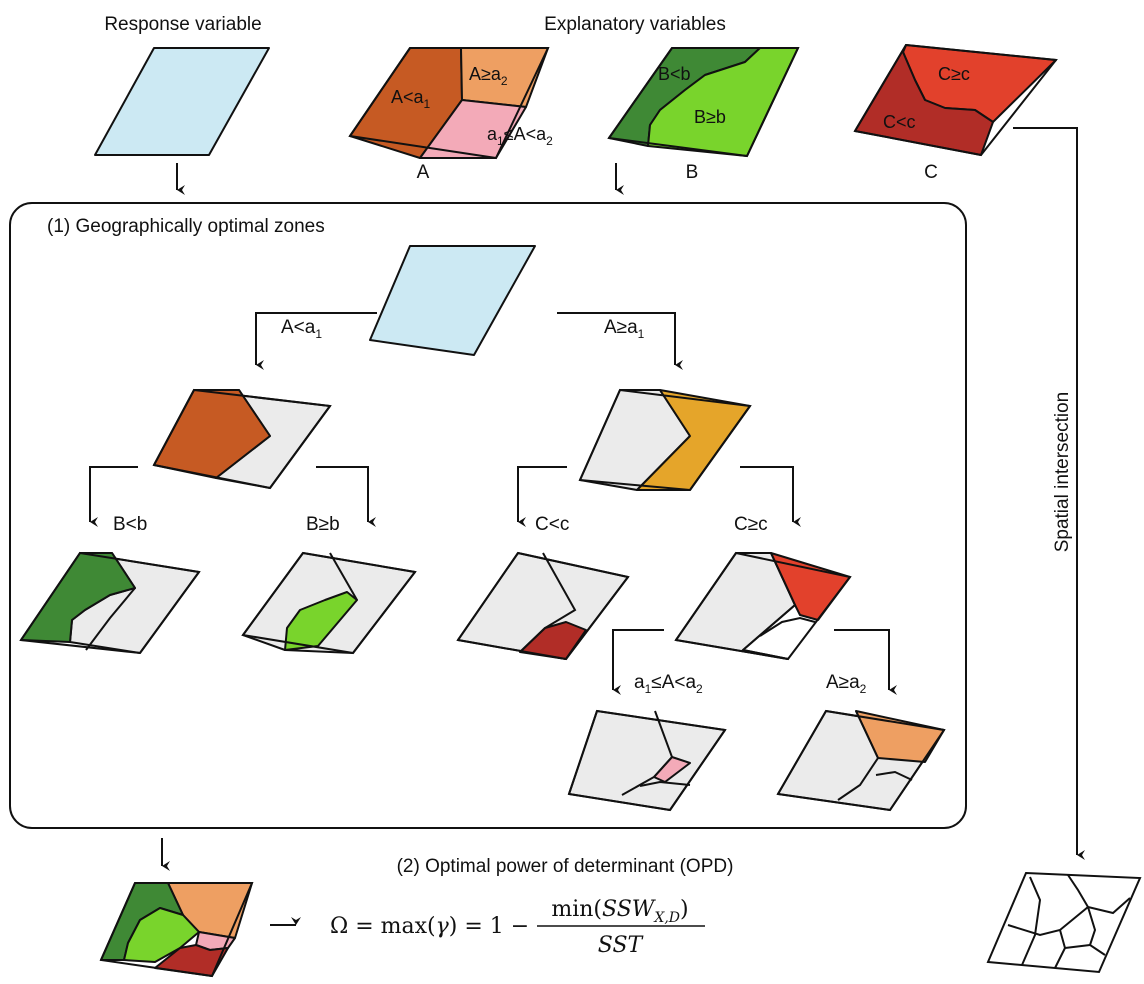 The width and height of the screenshot is (1144, 984). I want to click on response-map, so click(182, 101).